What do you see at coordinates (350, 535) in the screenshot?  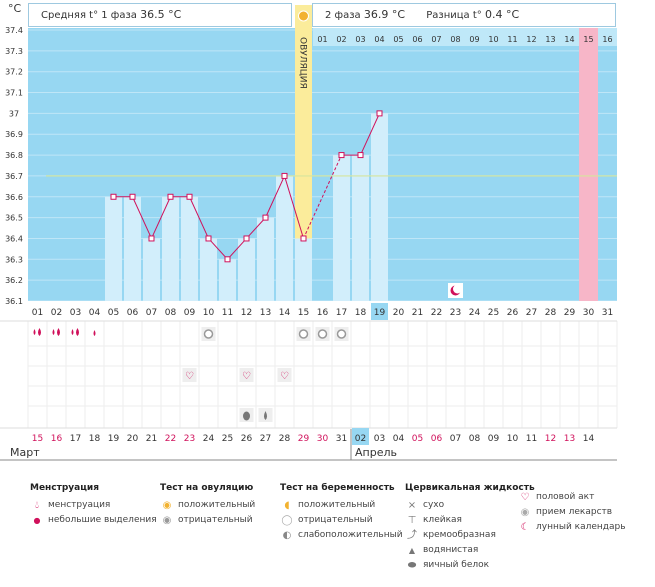 I see `legend-label: слабоположительный` at bounding box center [350, 535].